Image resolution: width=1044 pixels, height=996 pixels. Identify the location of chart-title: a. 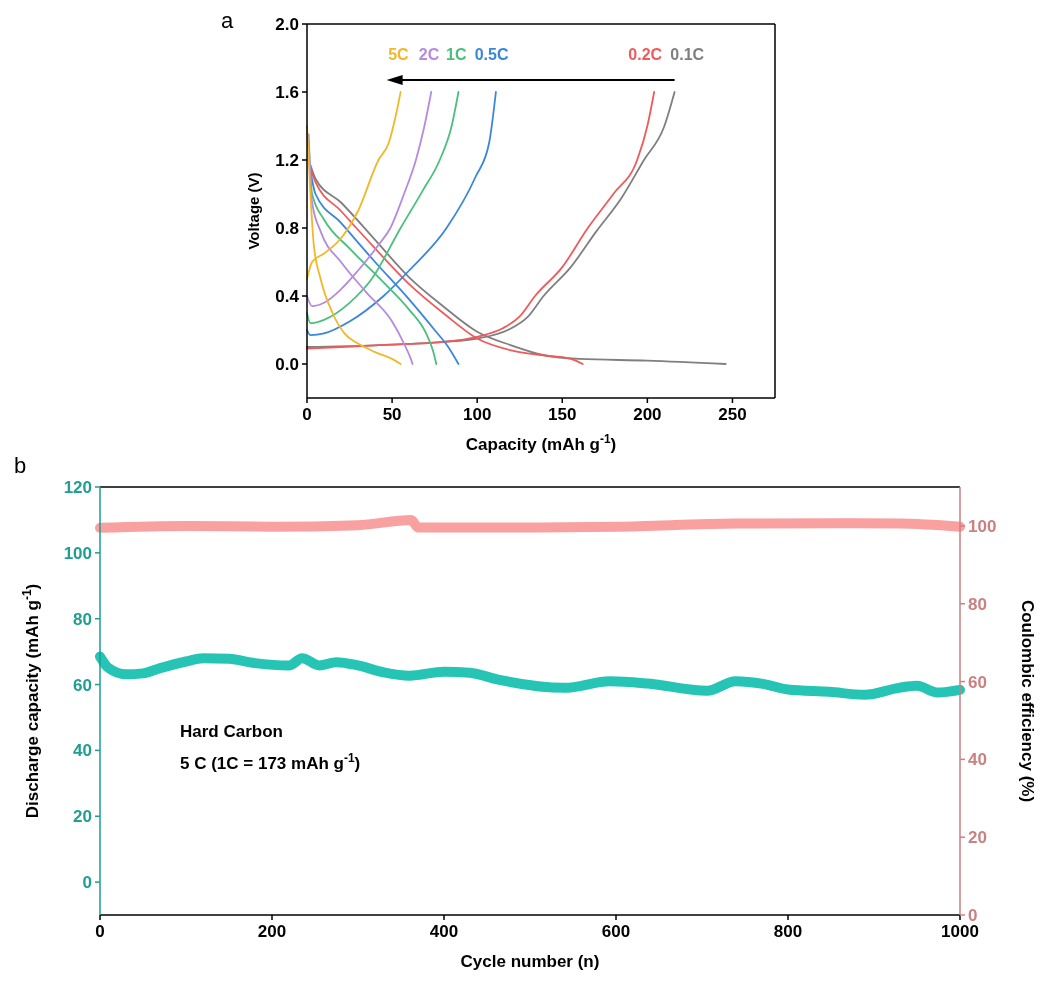
(227, 20).